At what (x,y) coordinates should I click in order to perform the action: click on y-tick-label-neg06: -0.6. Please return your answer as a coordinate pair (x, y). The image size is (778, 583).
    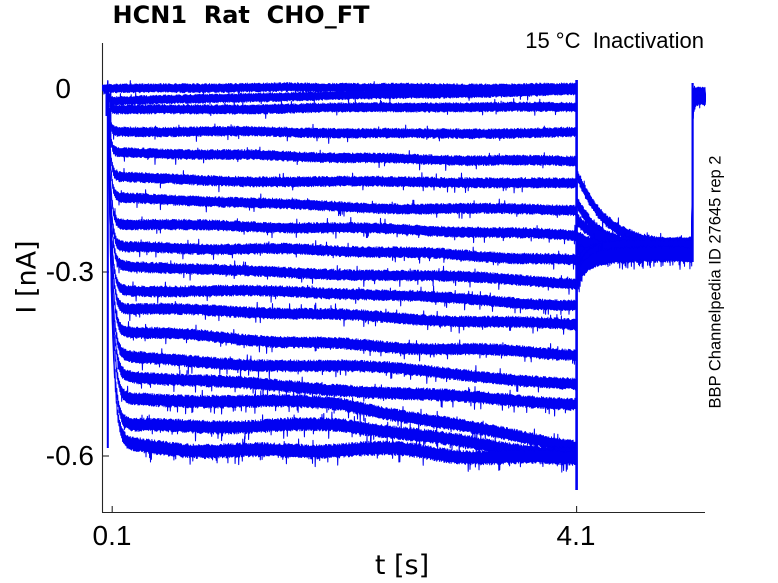
    Looking at the image, I should click on (69, 455).